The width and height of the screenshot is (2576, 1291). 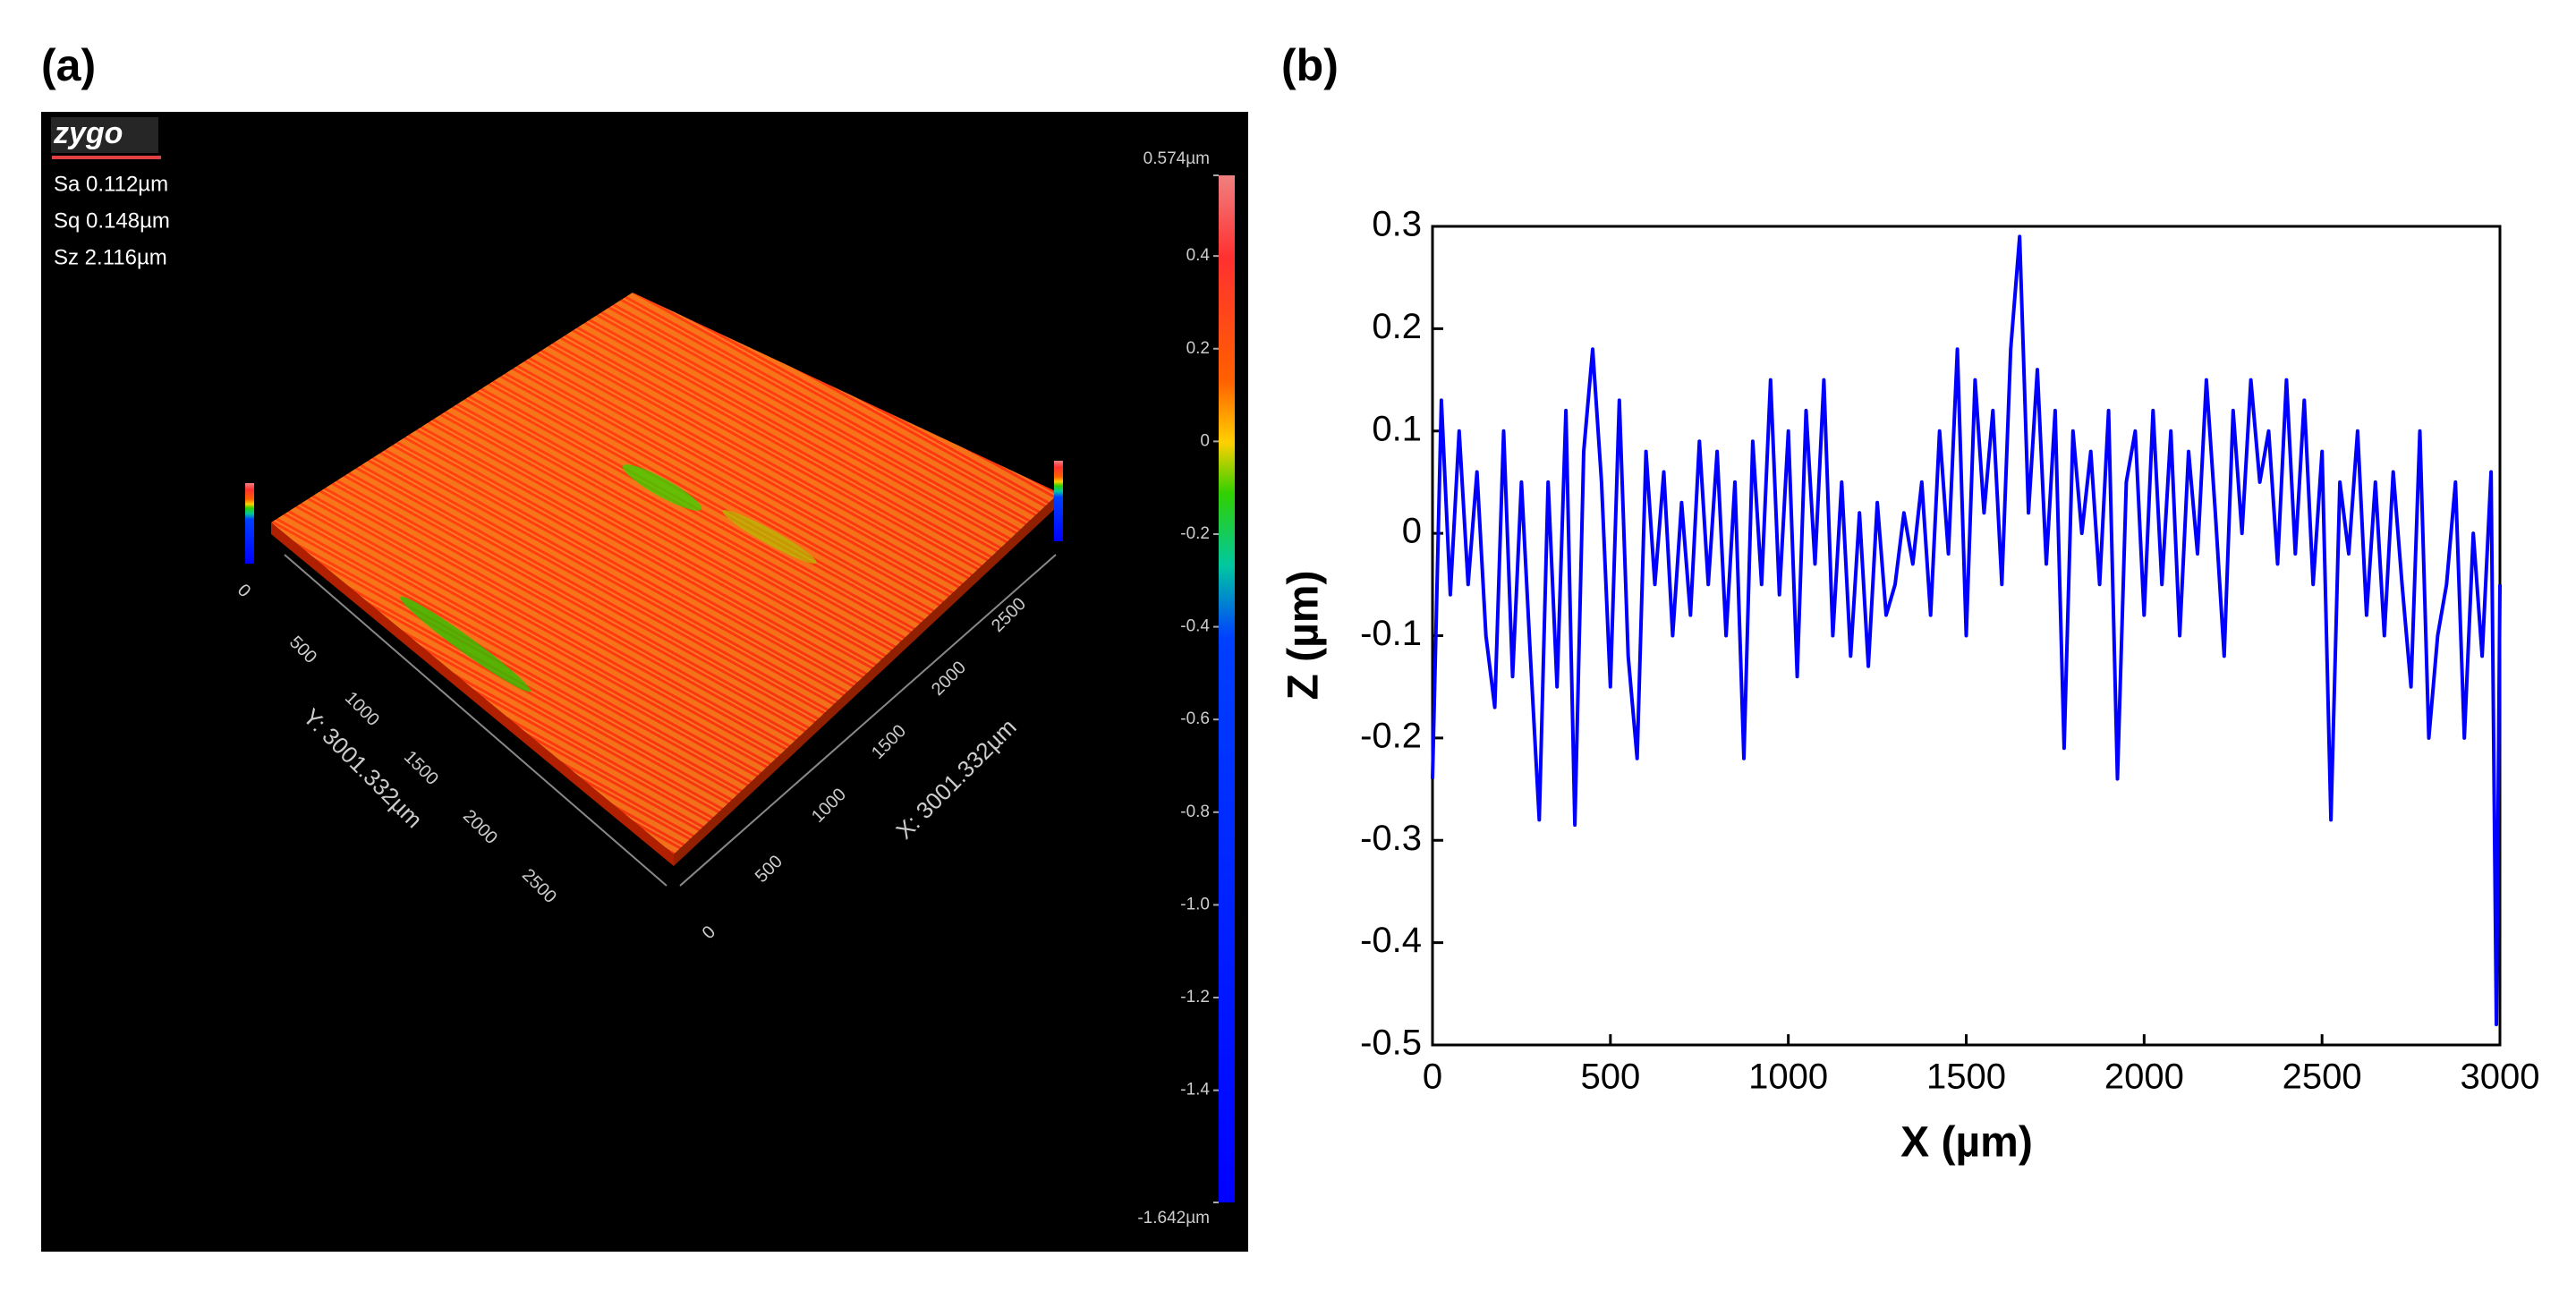 What do you see at coordinates (1304, 636) in the screenshot?
I see `y-axis-title: Z (µm)` at bounding box center [1304, 636].